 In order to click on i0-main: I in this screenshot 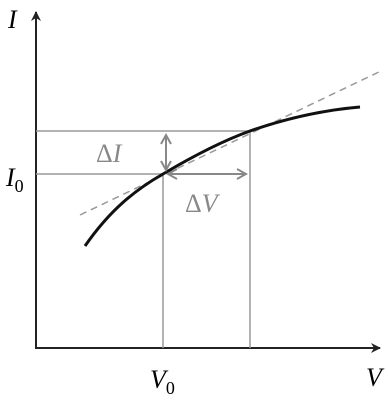, I will do `click(10, 177)`.